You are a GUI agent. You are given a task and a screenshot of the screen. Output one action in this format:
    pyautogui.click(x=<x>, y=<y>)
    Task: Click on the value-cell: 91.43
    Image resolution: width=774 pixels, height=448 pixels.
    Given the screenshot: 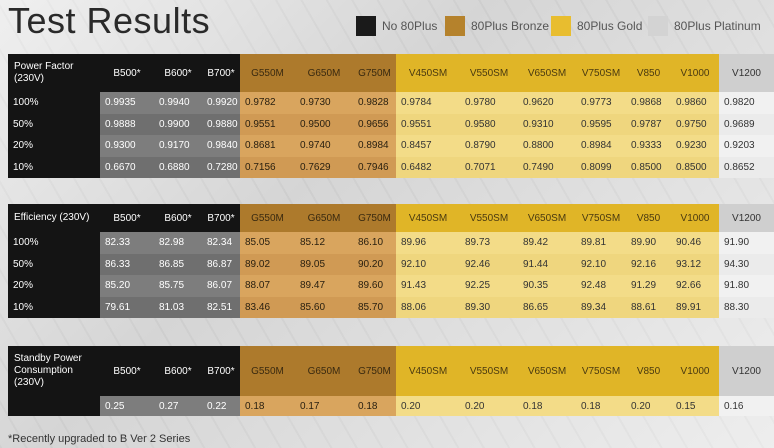 What is the action you would take?
    pyautogui.click(x=428, y=286)
    